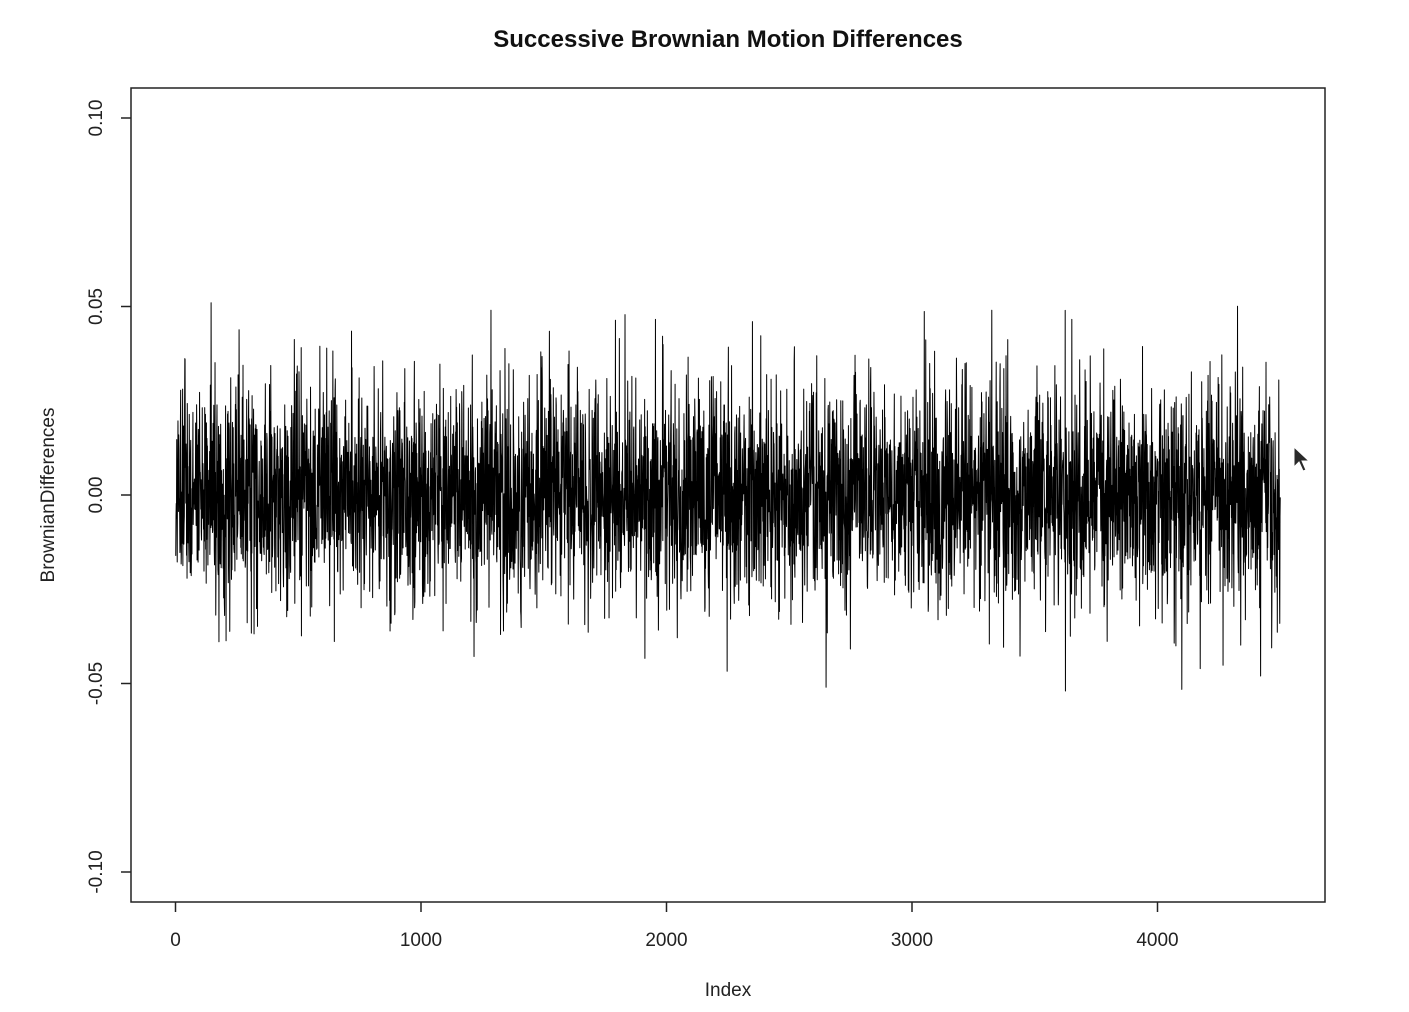 This screenshot has width=1409, height=1012. I want to click on y-axis-label: BrownianDifferences, so click(48, 495).